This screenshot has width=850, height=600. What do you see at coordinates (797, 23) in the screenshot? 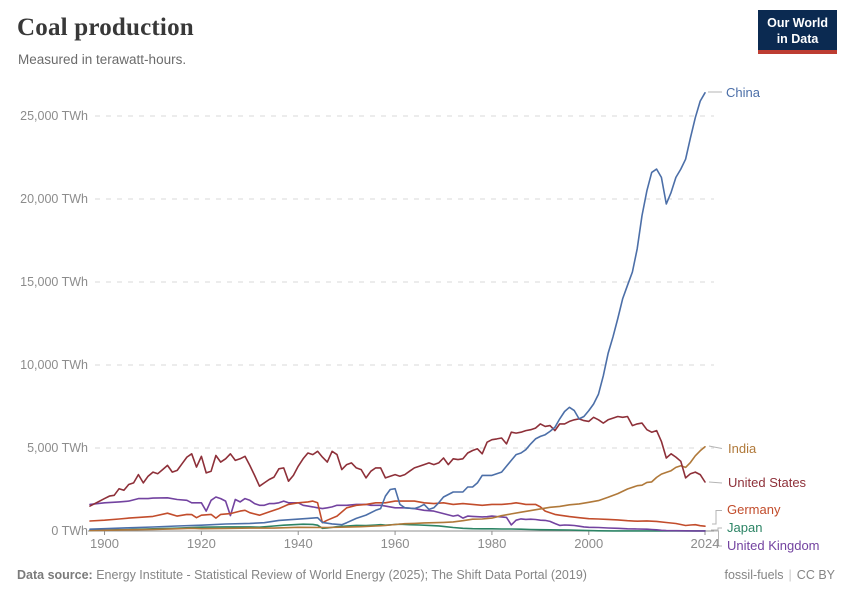
I see `owid-logo-line1: Our World` at bounding box center [797, 23].